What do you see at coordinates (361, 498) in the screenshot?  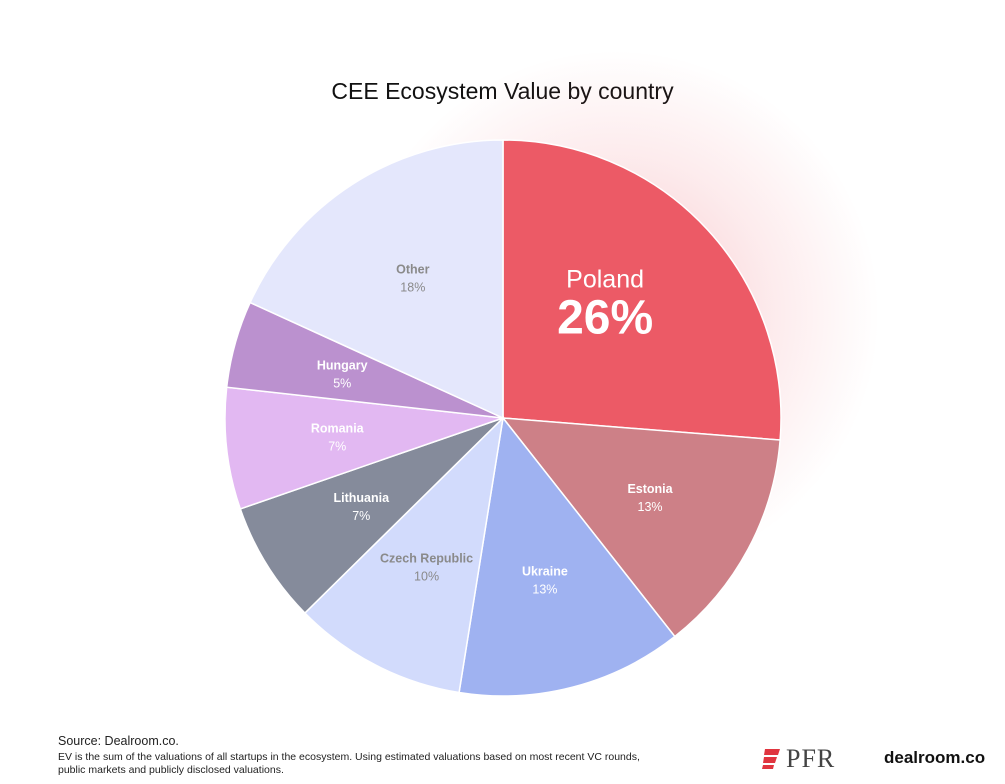 I see `slice-label-lithuania: Lithuania` at bounding box center [361, 498].